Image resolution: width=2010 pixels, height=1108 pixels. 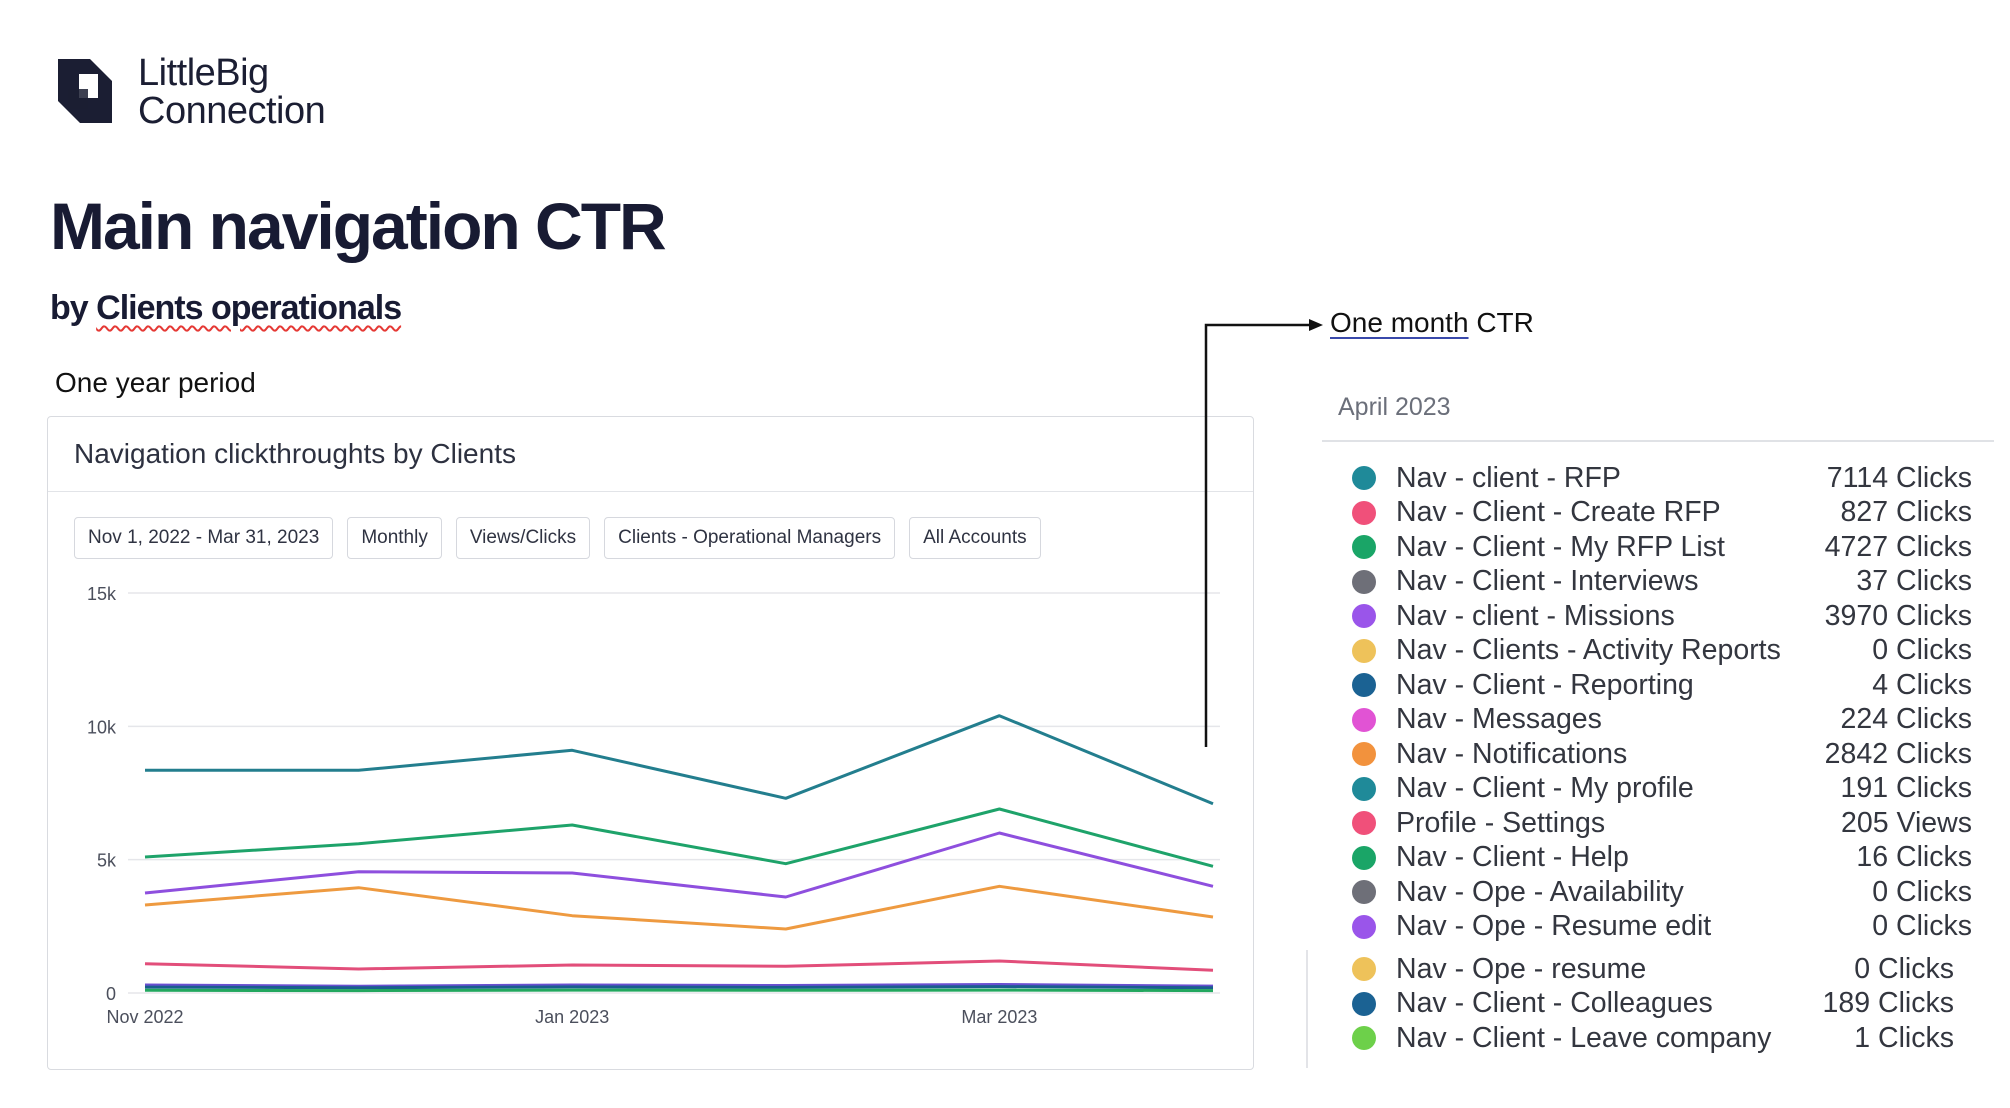 I want to click on filter-metric: Views/Clicks, so click(x=523, y=538).